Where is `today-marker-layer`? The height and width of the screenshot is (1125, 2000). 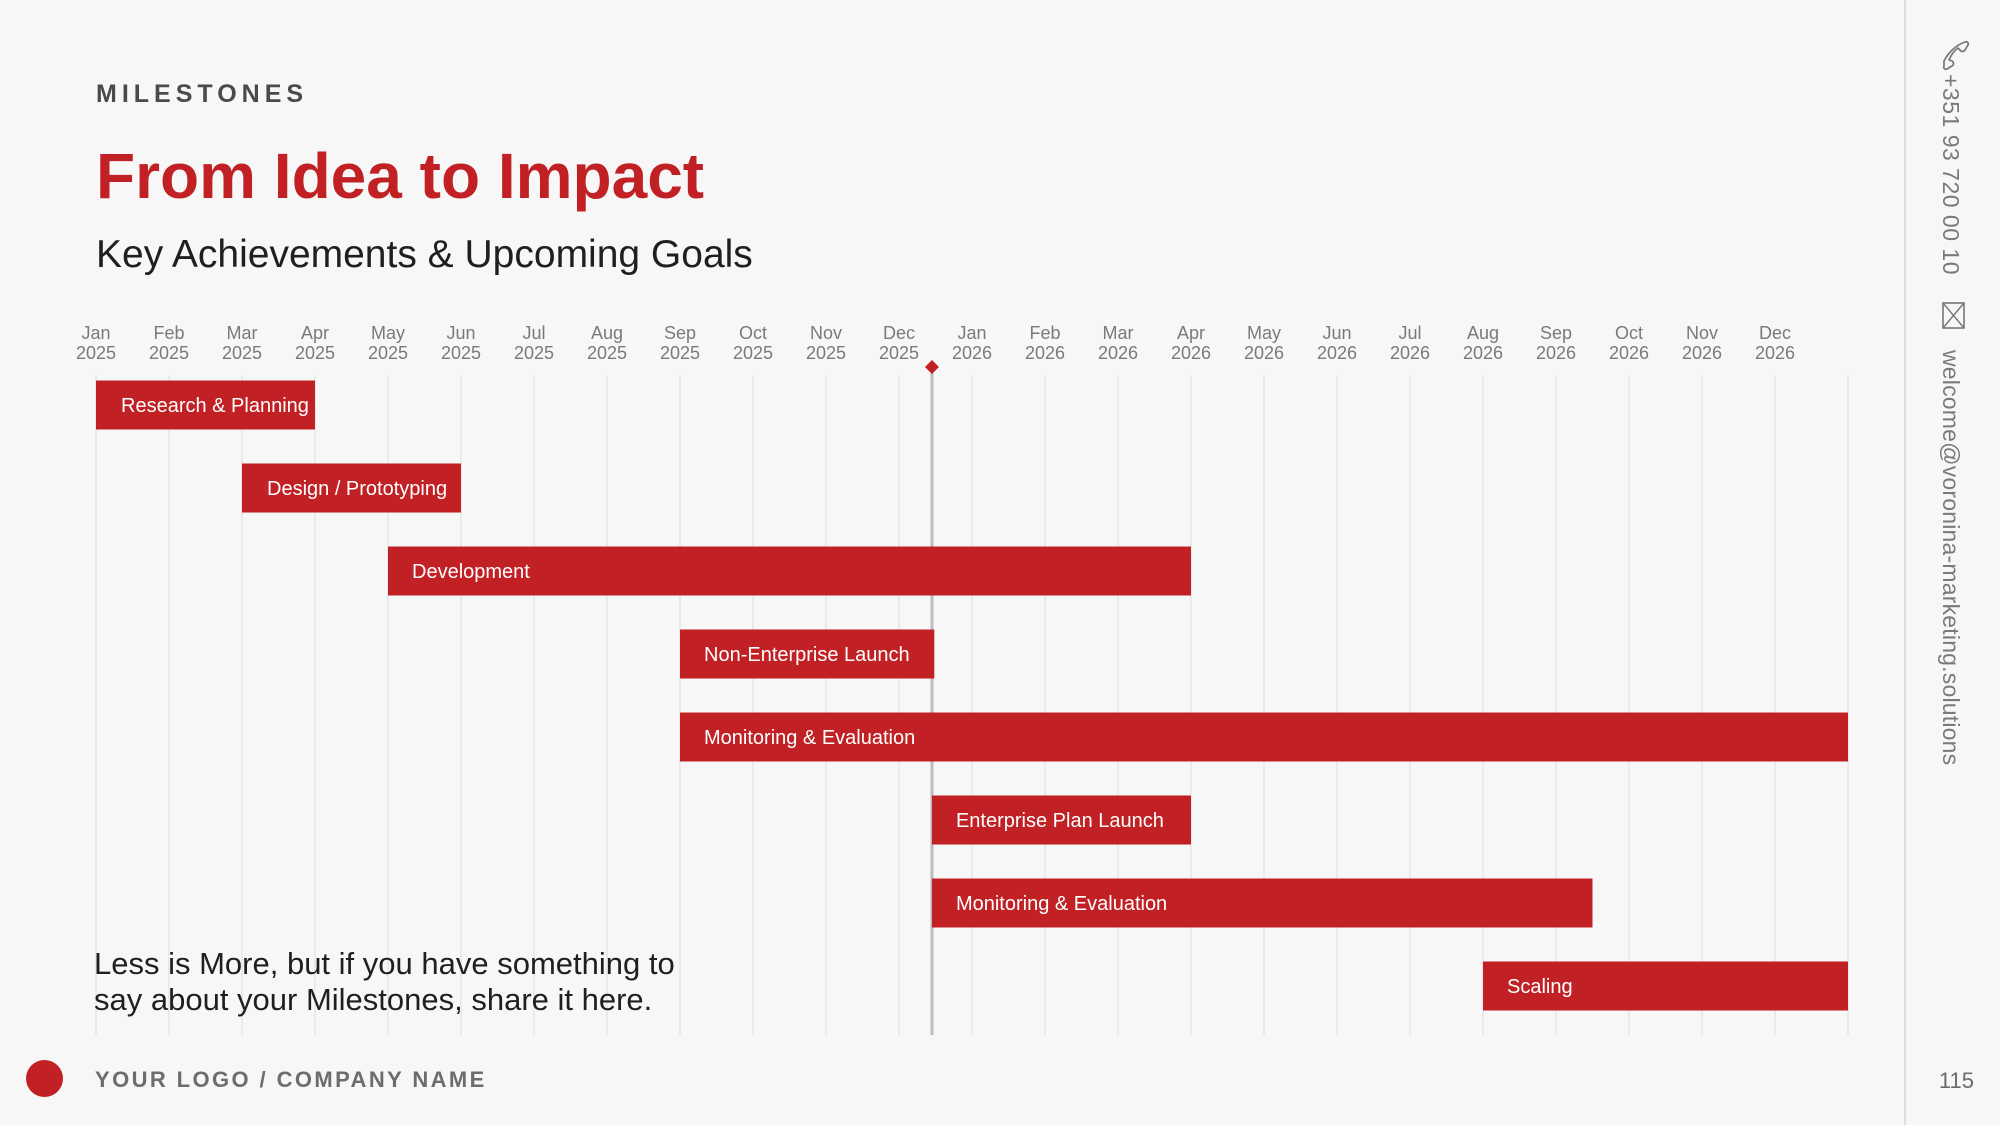 today-marker-layer is located at coordinates (931, 697).